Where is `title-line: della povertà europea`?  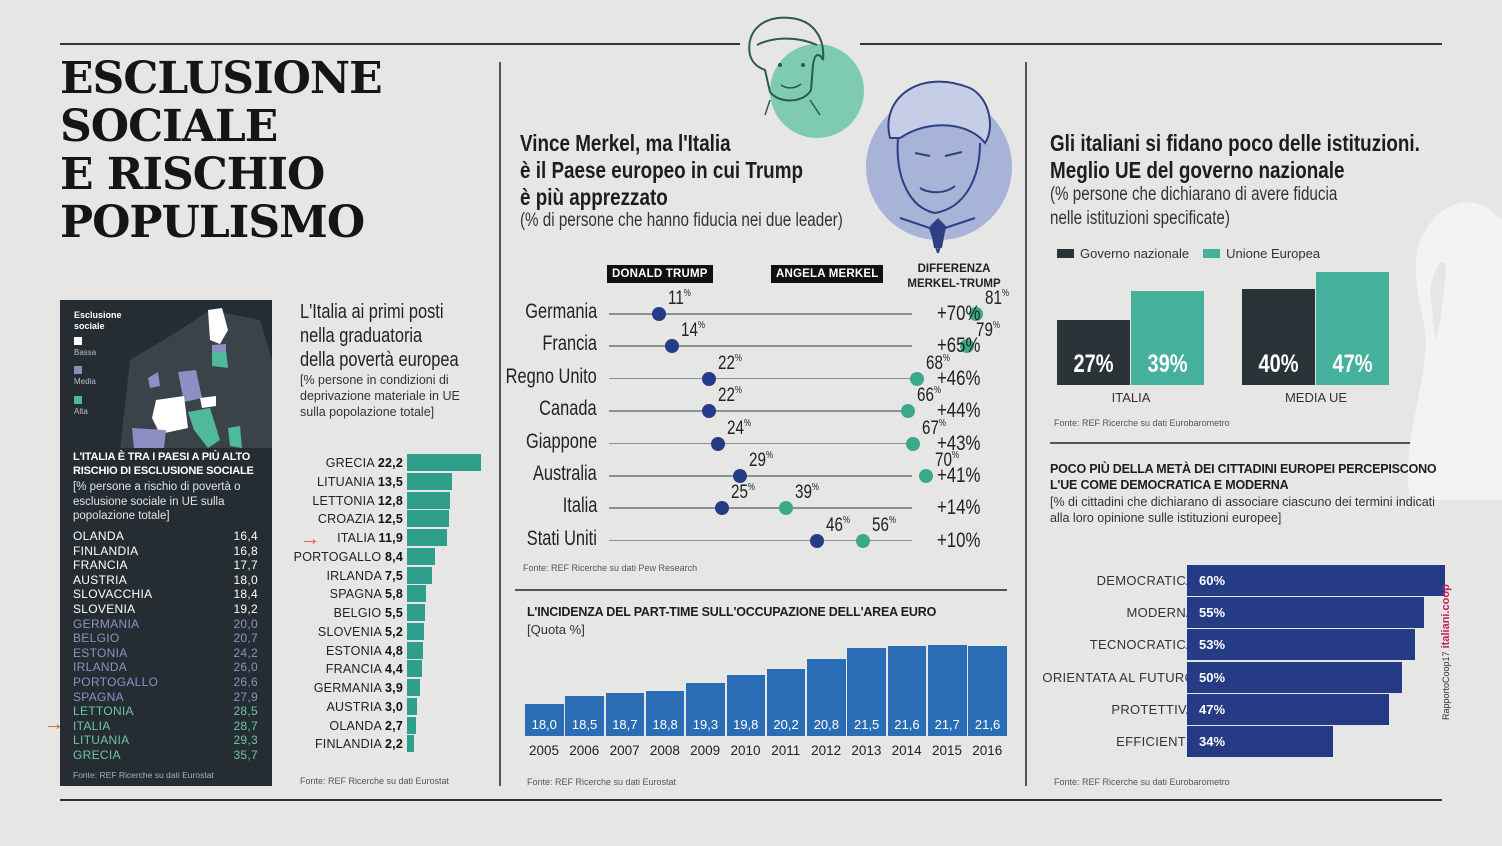
title-line: della povertà europea is located at coordinates (379, 360).